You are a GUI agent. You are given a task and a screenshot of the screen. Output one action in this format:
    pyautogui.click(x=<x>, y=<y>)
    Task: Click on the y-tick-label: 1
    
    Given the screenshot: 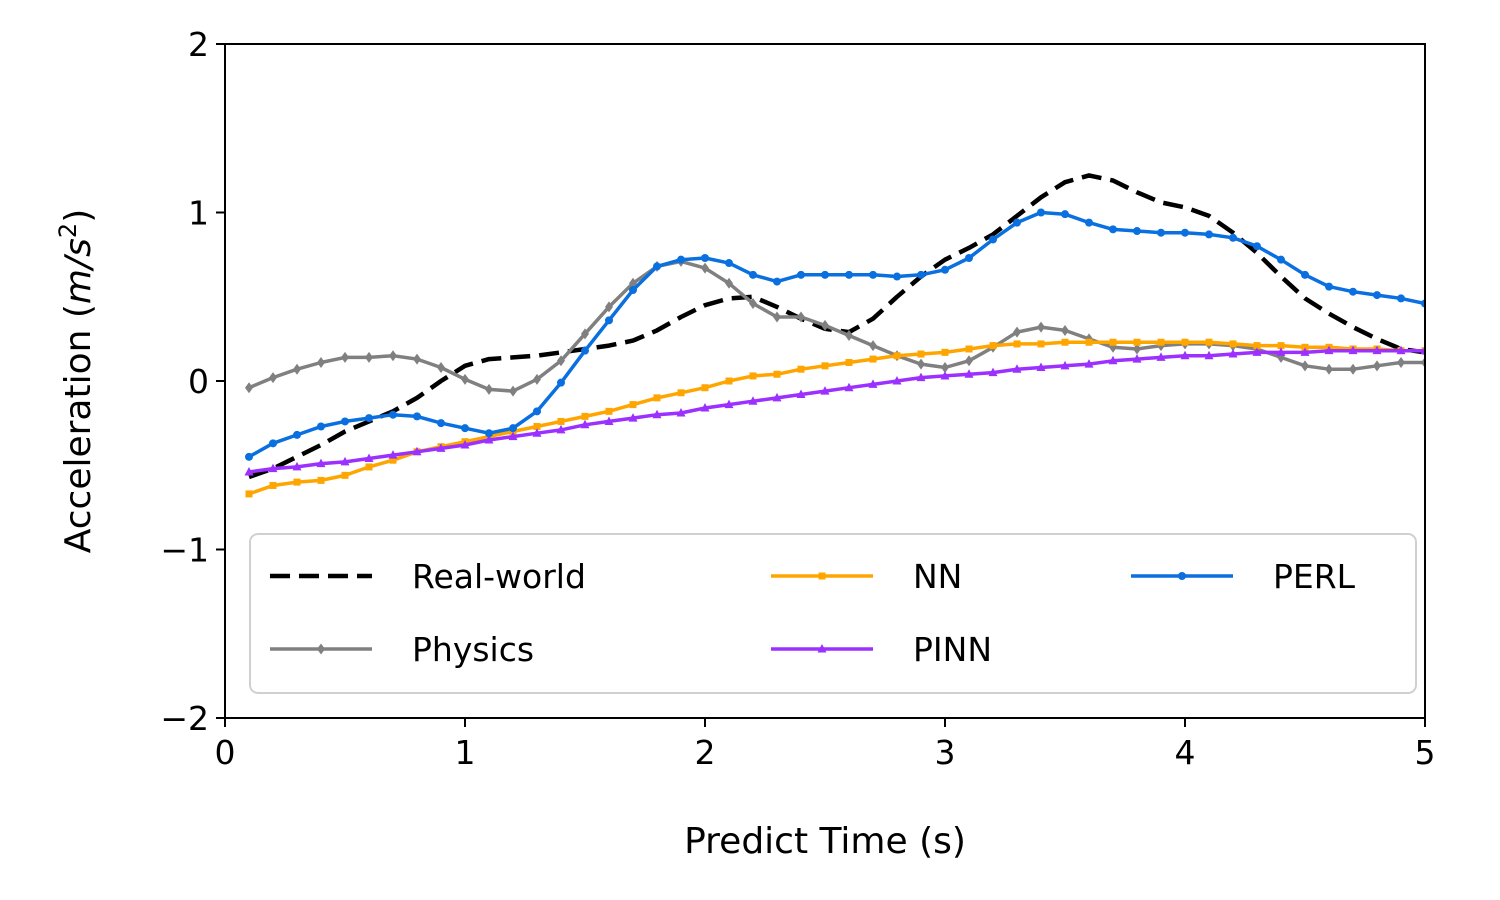 What is the action you would take?
    pyautogui.click(x=198, y=213)
    